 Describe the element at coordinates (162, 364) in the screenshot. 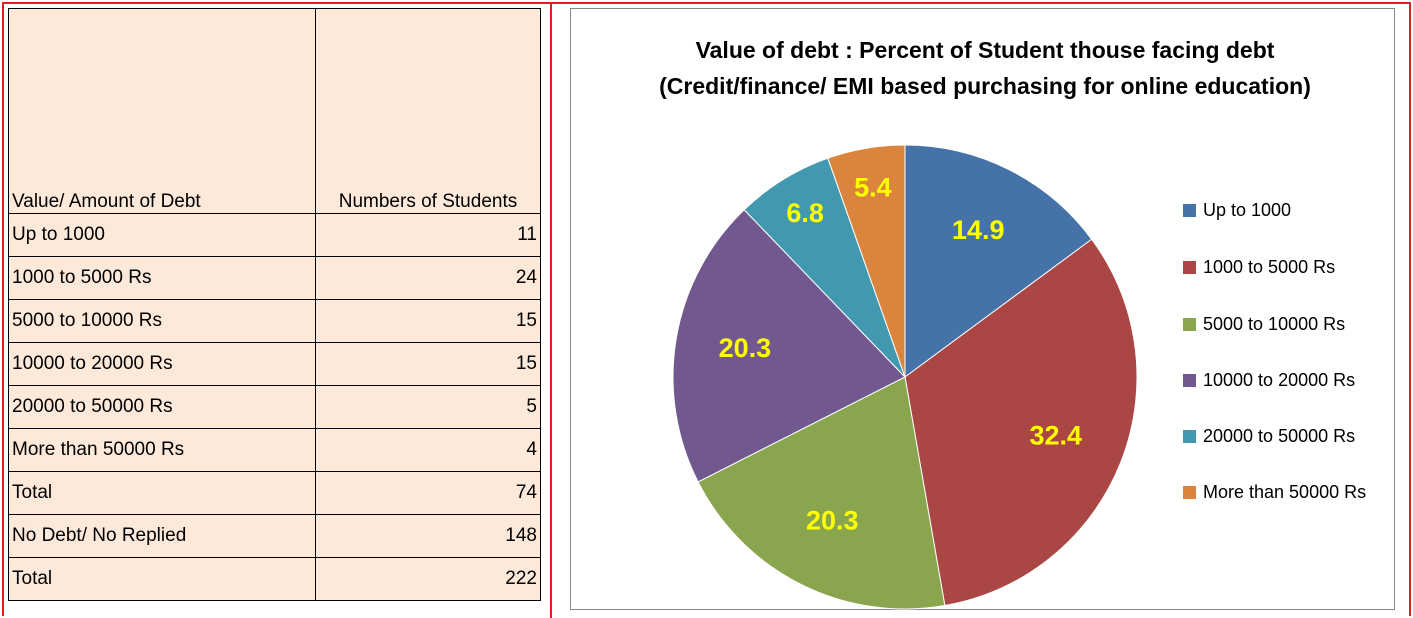

I see `table-cell: 10000 to 20000 Rs` at that location.